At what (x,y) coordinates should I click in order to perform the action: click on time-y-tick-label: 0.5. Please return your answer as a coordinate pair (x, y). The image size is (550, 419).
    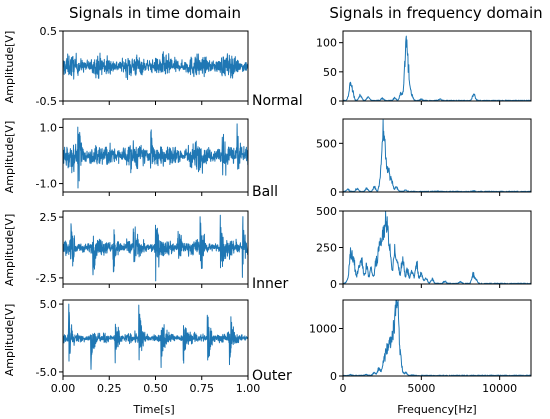
    Looking at the image, I should click on (49, 31).